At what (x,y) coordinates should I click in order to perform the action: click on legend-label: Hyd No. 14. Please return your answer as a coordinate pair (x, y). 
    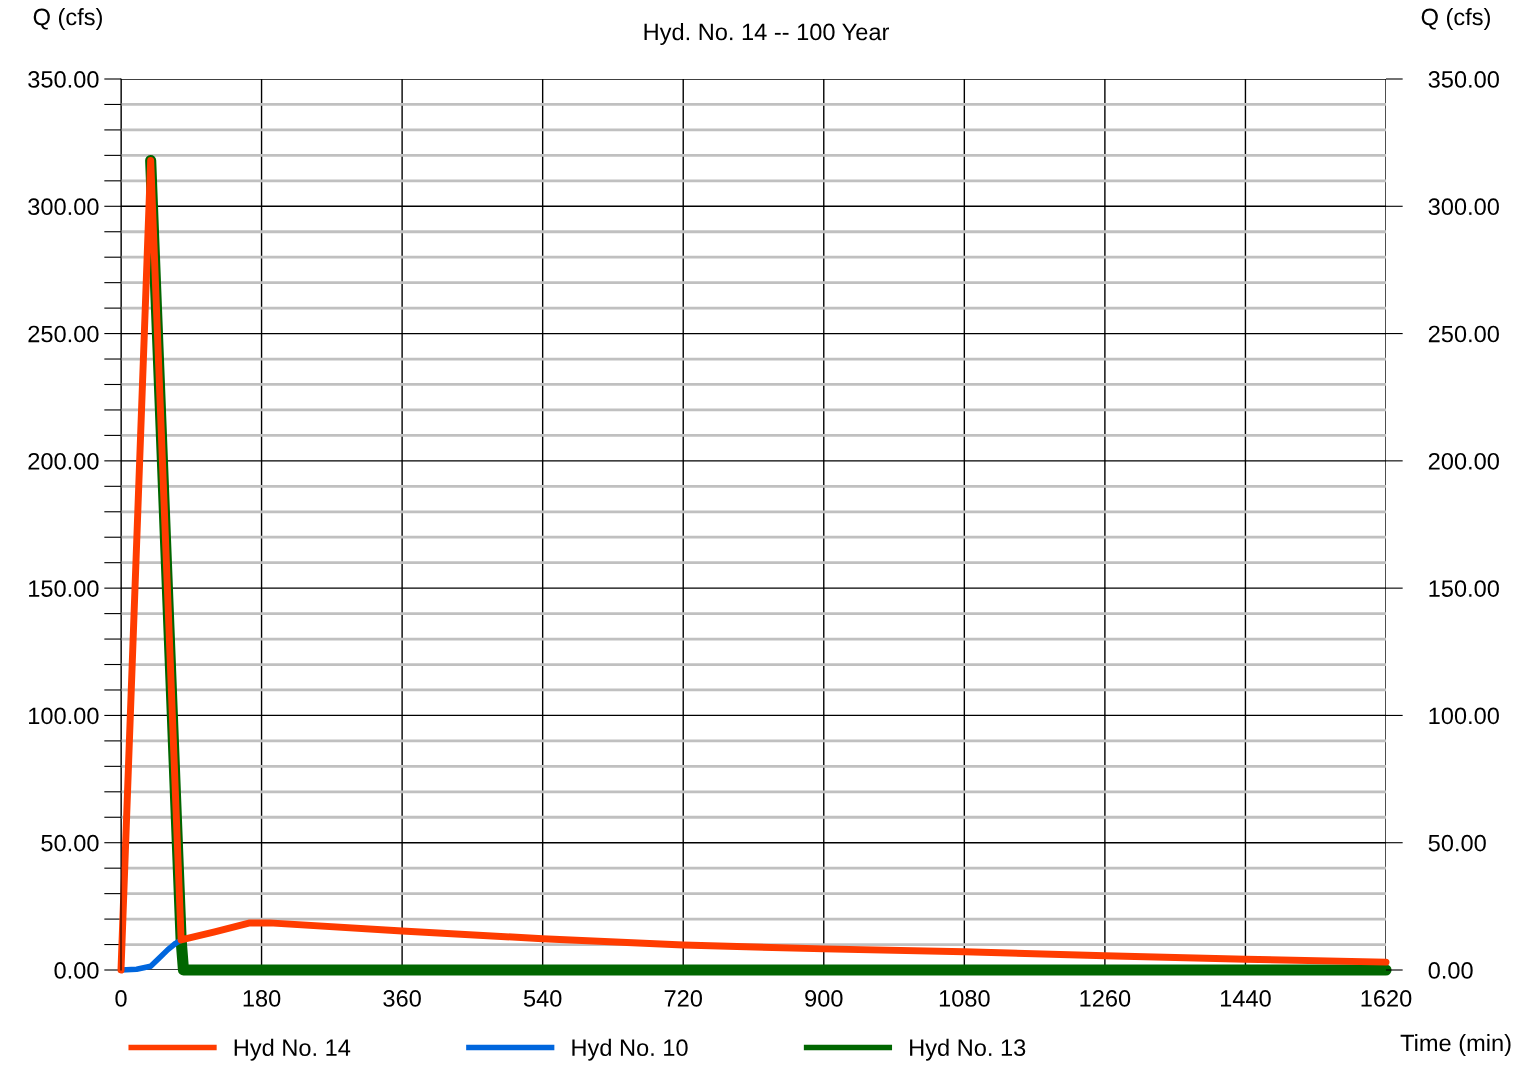
    Looking at the image, I should click on (292, 1049).